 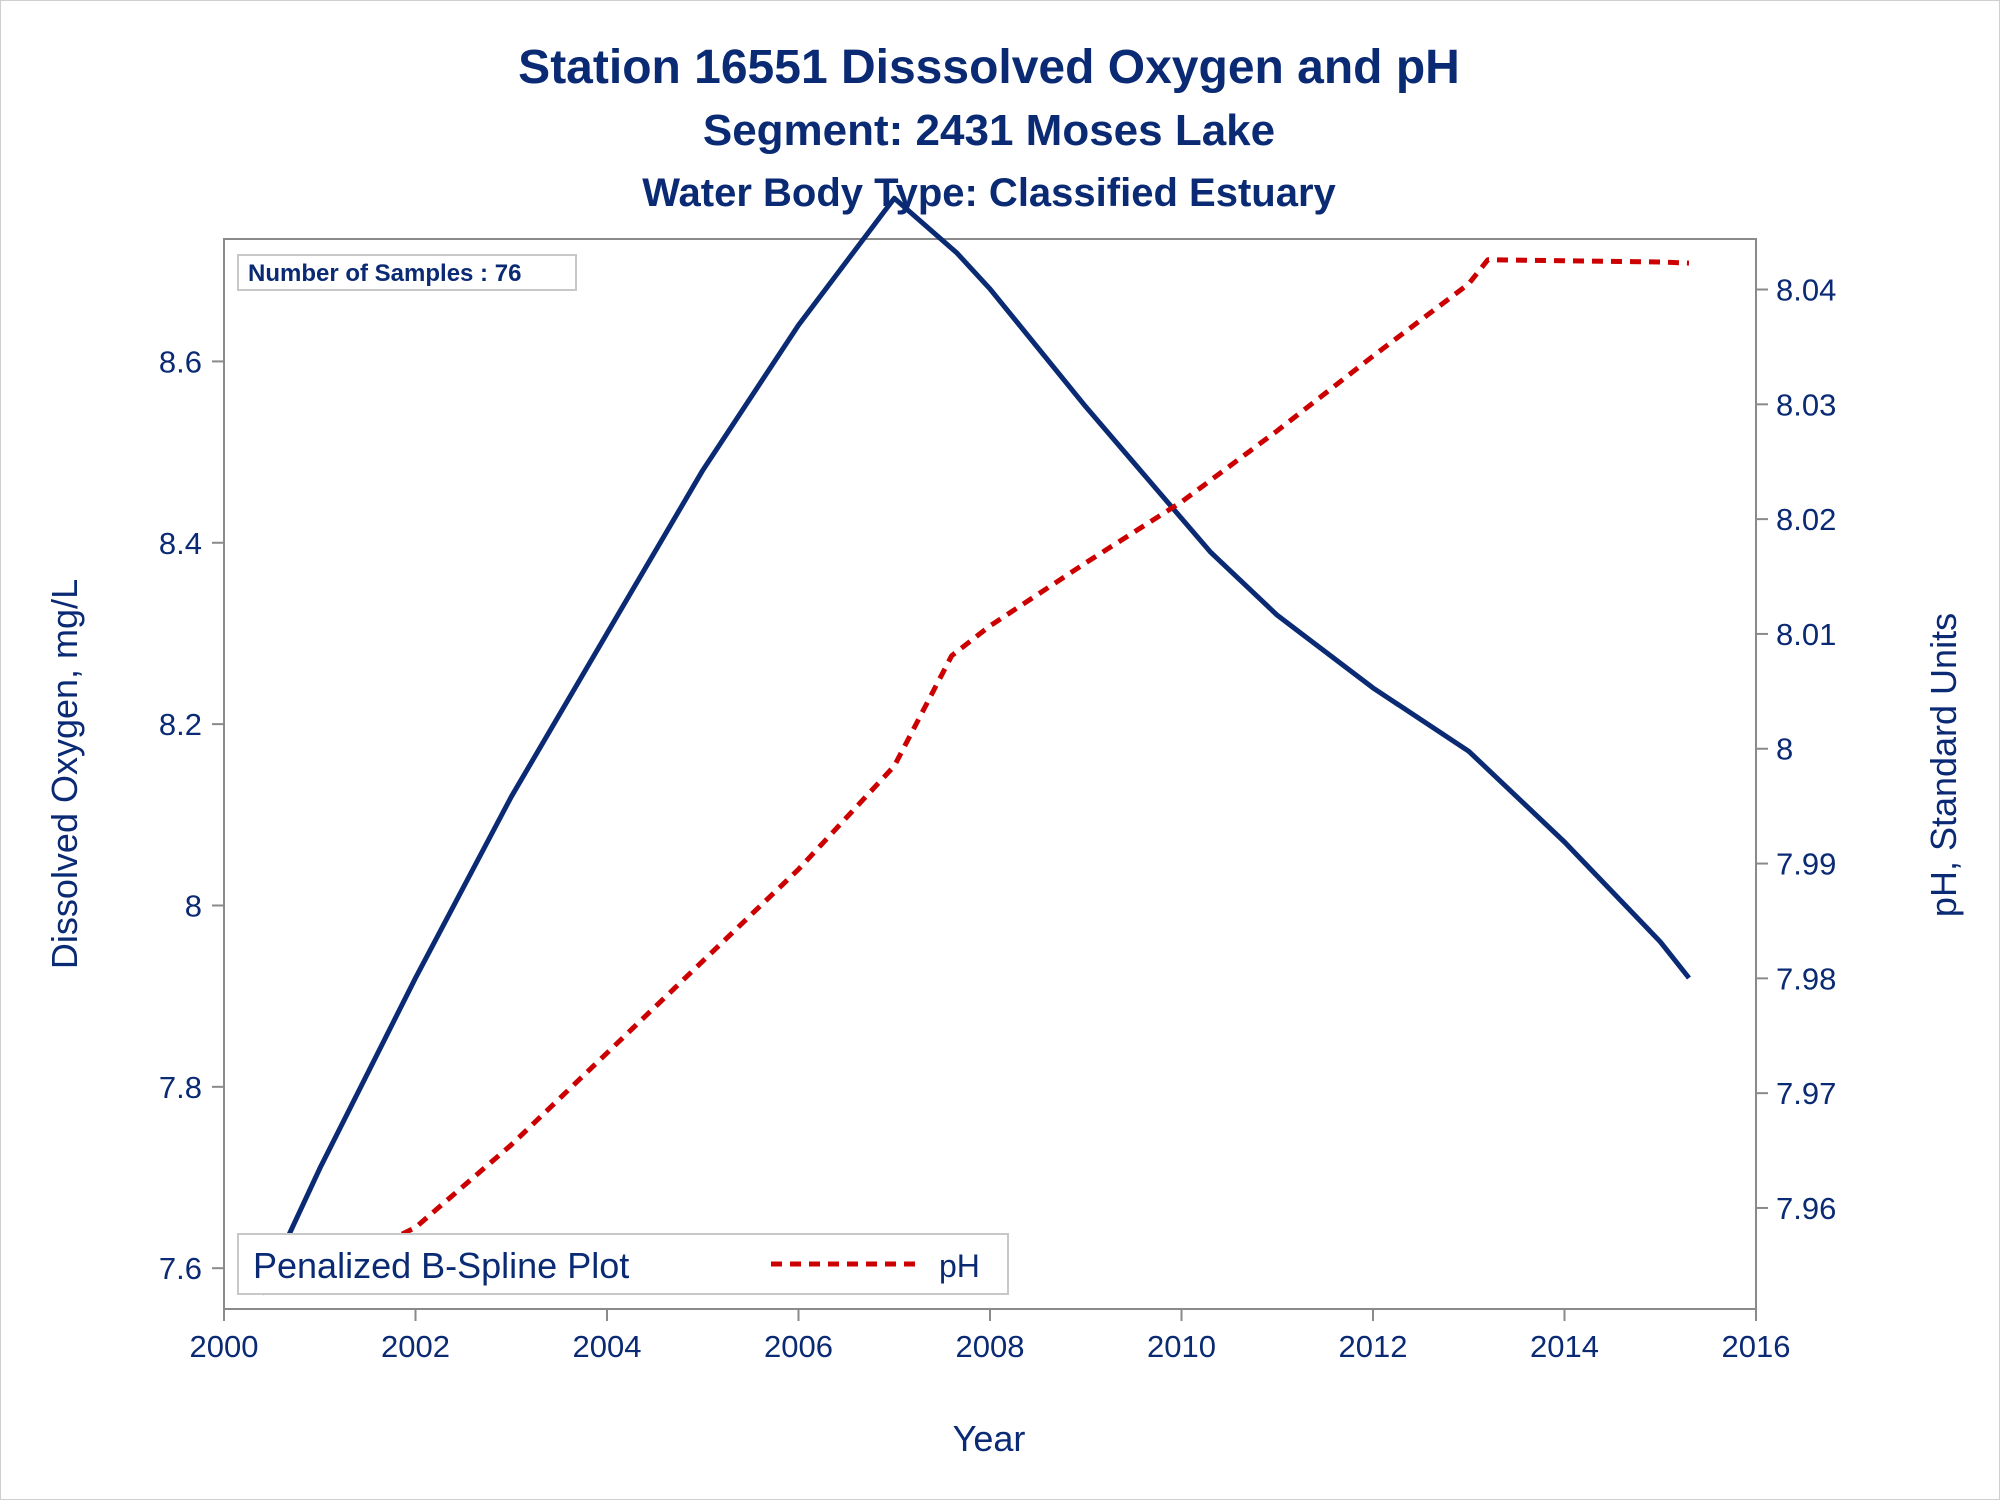 What do you see at coordinates (607, 1346) in the screenshot?
I see `x-tick-label: 2004` at bounding box center [607, 1346].